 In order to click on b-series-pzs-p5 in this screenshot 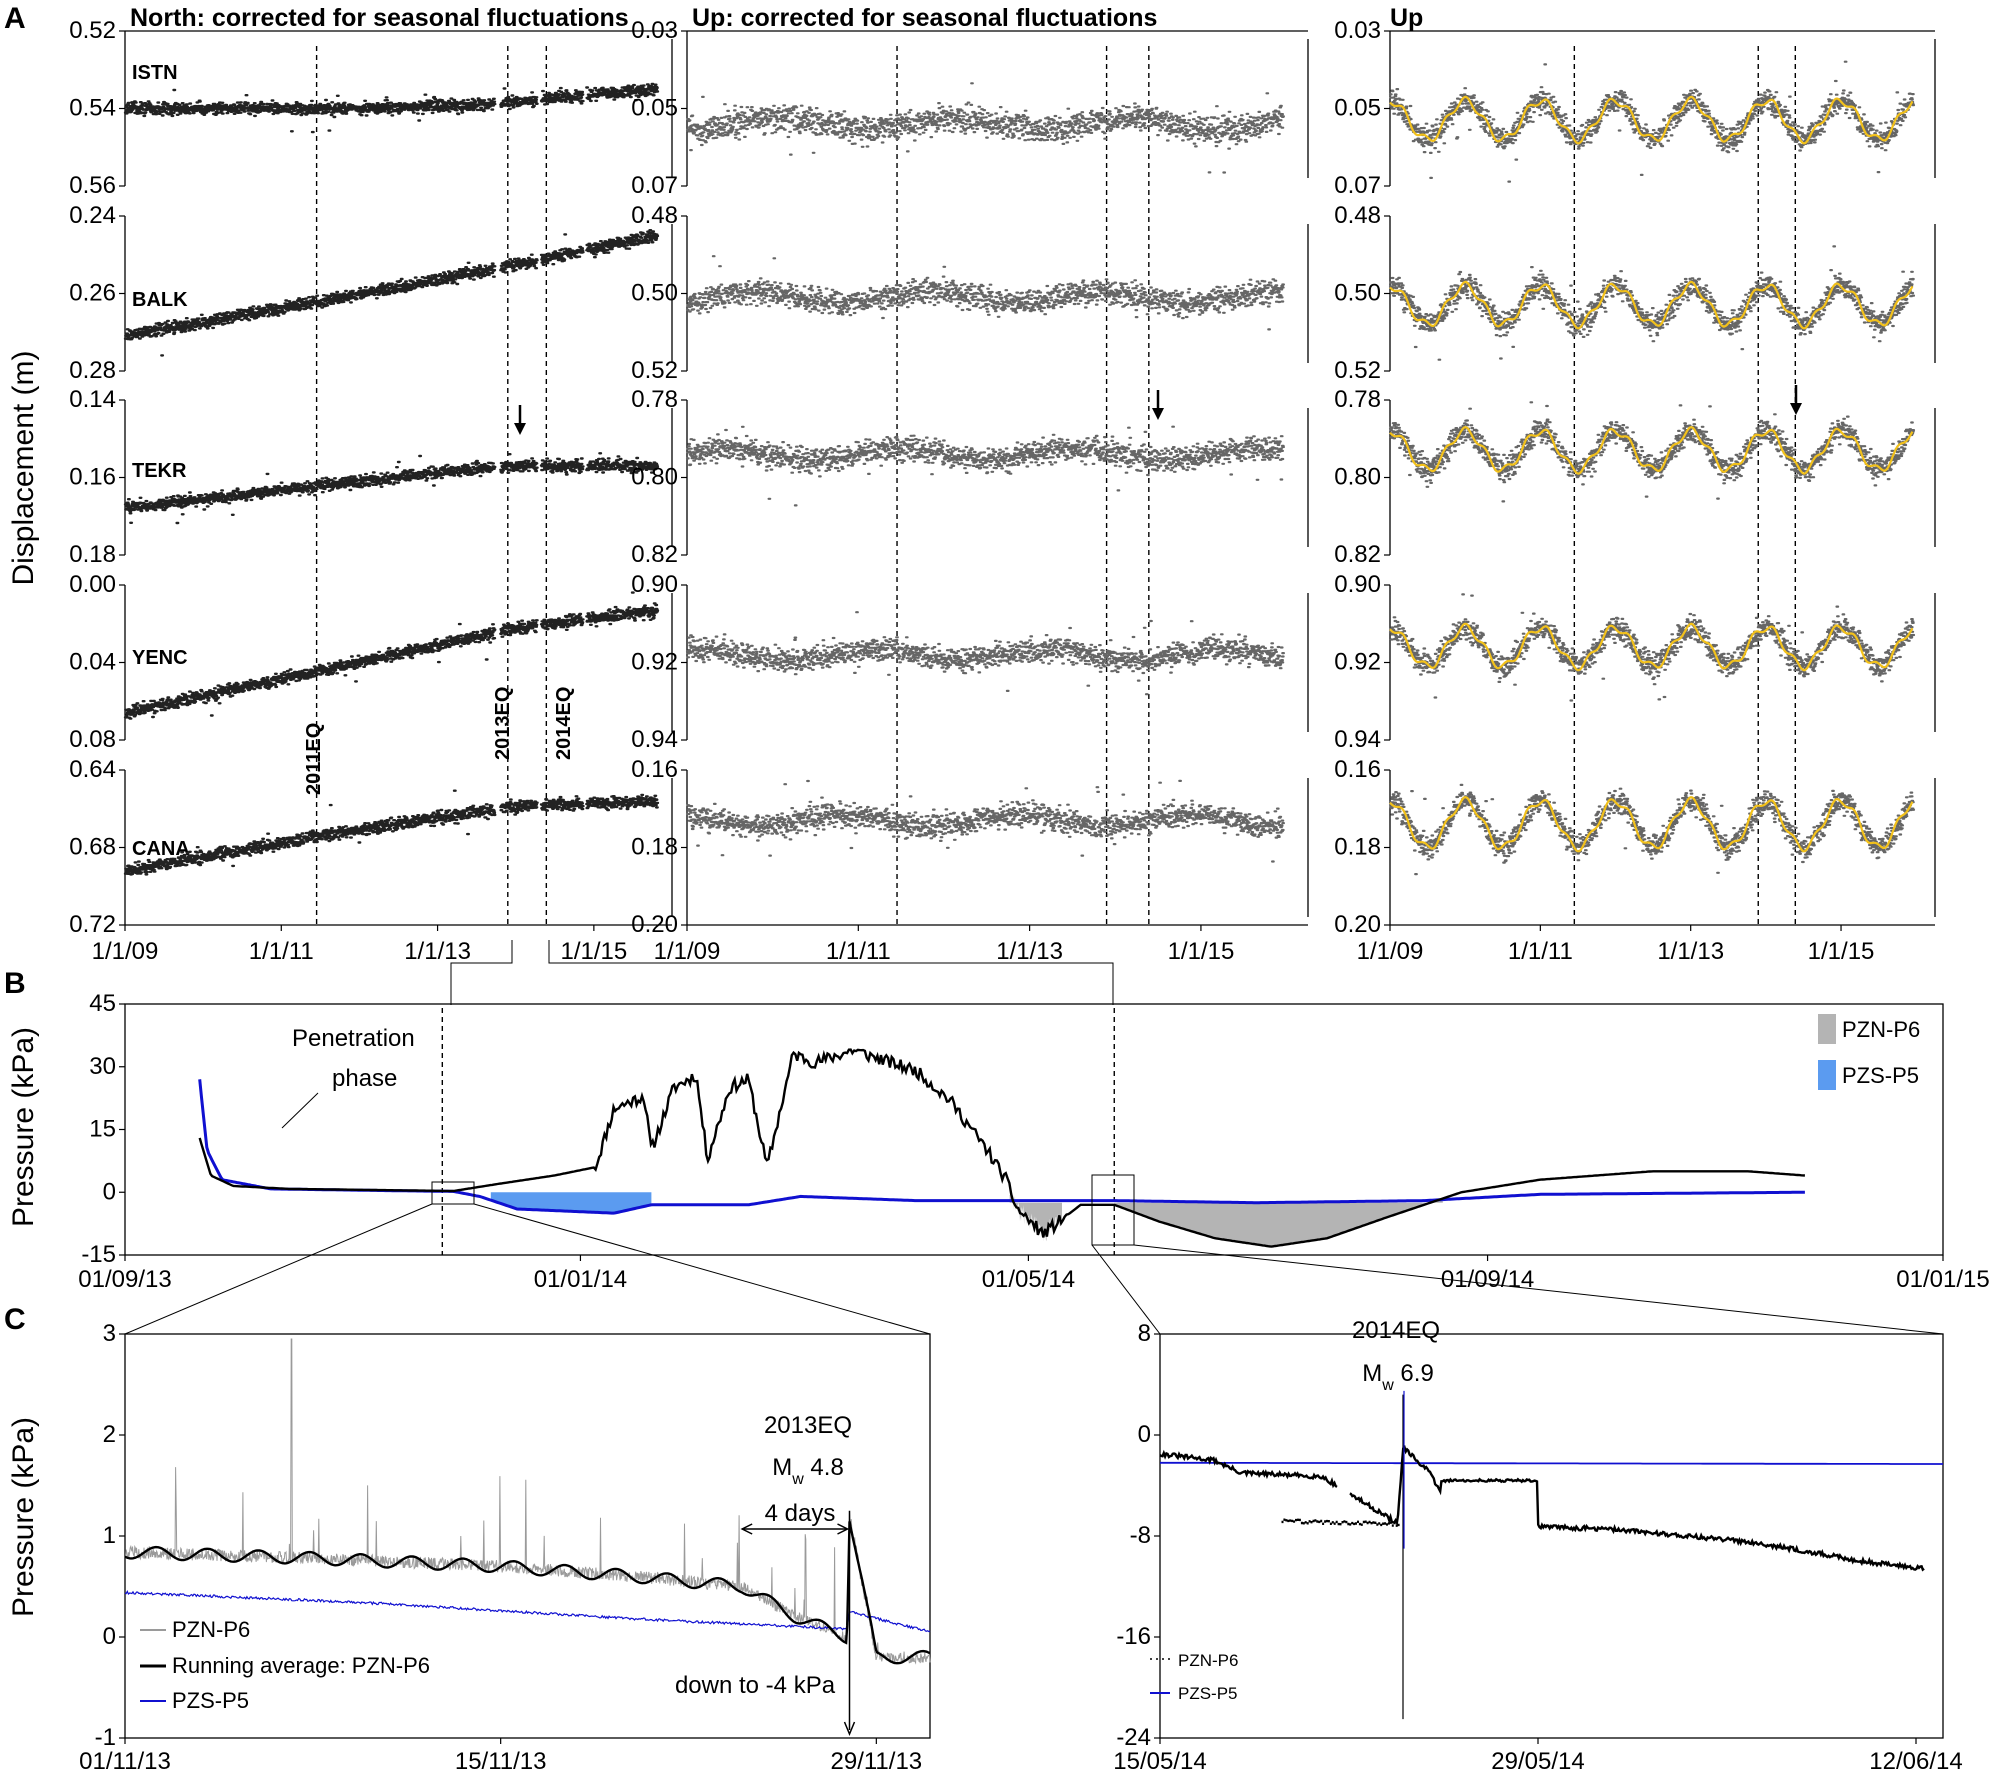, I will do `click(1001, 1147)`.